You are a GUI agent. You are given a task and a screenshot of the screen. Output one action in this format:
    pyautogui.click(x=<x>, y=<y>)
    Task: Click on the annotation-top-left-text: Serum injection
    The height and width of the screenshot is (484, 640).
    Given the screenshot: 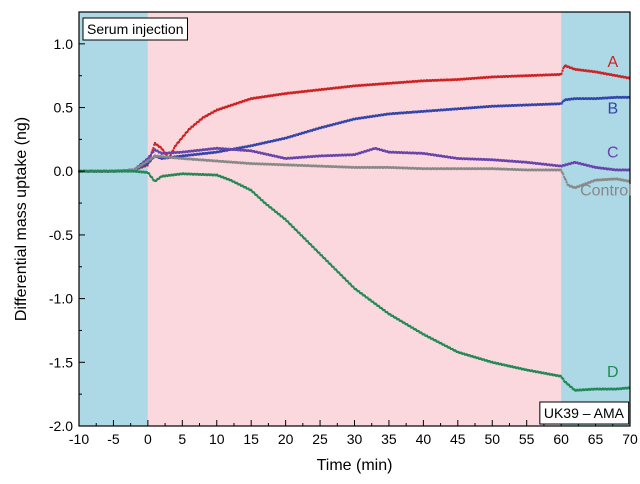 What is the action you would take?
    pyautogui.click(x=135, y=29)
    